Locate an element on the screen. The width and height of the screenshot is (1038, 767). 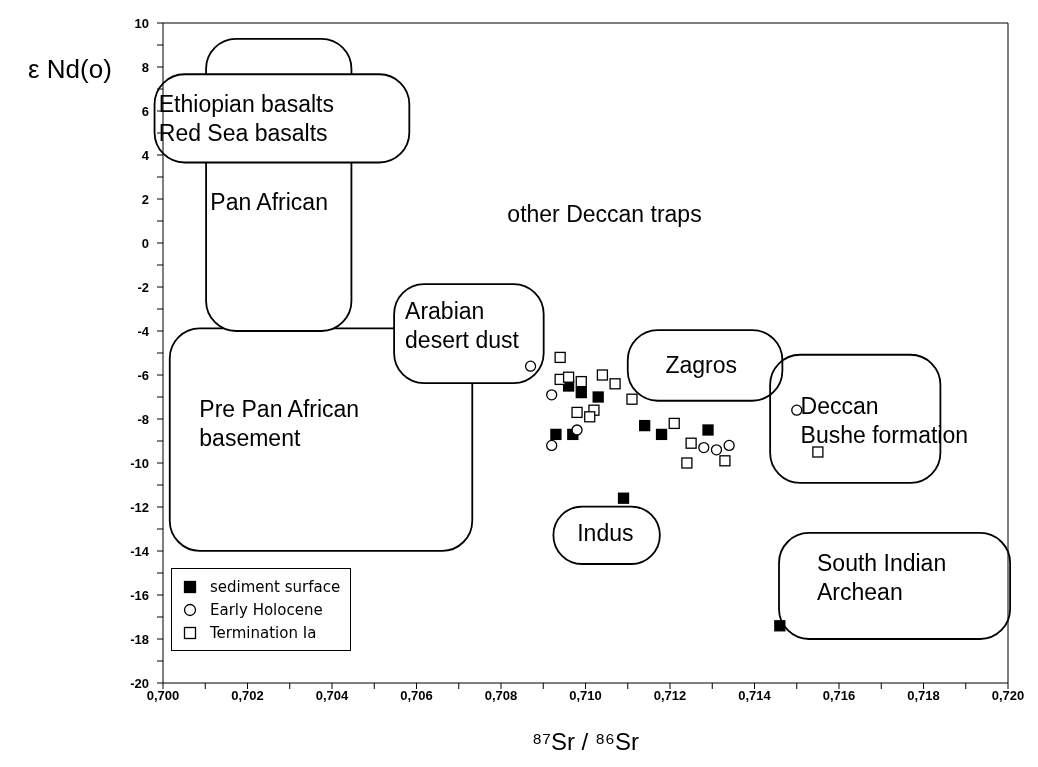
y-tick-label: 8 is located at coordinates (145, 67).